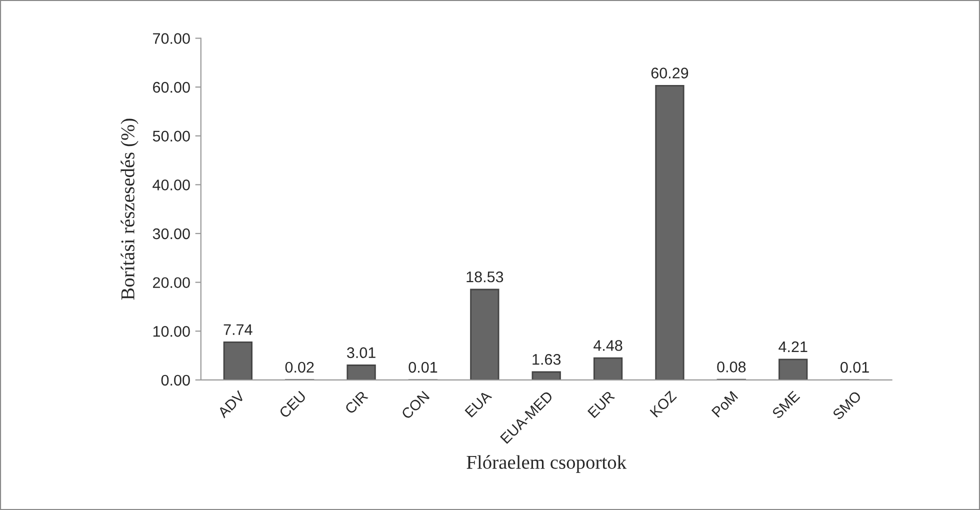 The image size is (980, 510). What do you see at coordinates (669, 73) in the screenshot?
I see `data-label: 60.29` at bounding box center [669, 73].